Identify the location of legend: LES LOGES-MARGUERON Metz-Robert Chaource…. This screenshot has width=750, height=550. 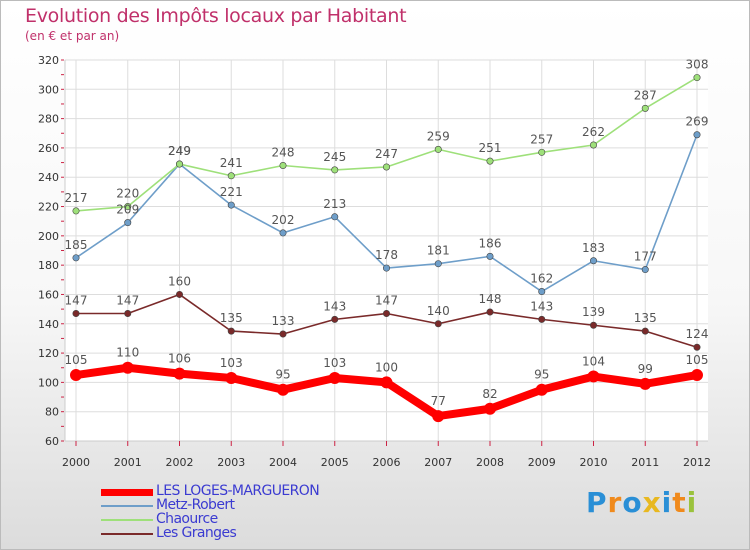
(271, 512).